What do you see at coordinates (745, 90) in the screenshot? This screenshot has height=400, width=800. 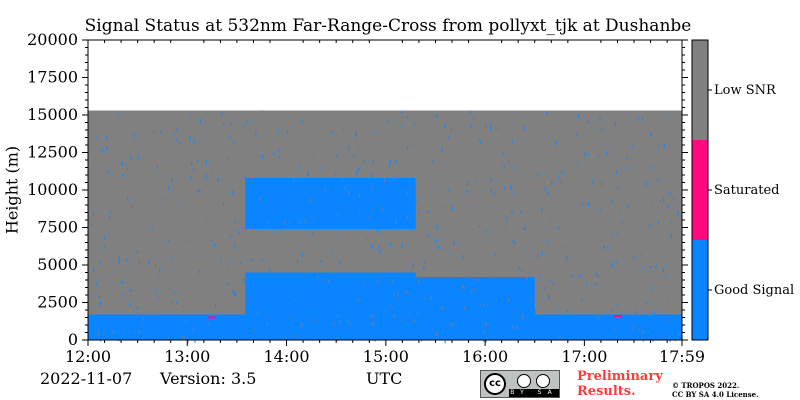 I see `colorbar-label: Low SNR` at bounding box center [745, 90].